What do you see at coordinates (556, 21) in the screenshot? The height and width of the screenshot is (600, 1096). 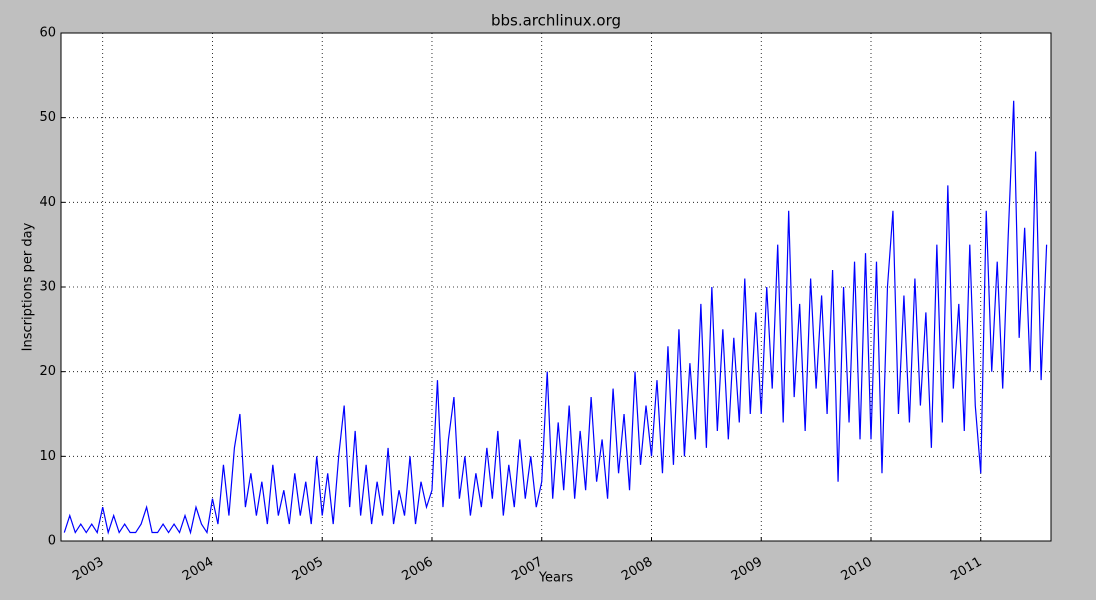 I see `chart-title: bbs.archlinux.org` at bounding box center [556, 21].